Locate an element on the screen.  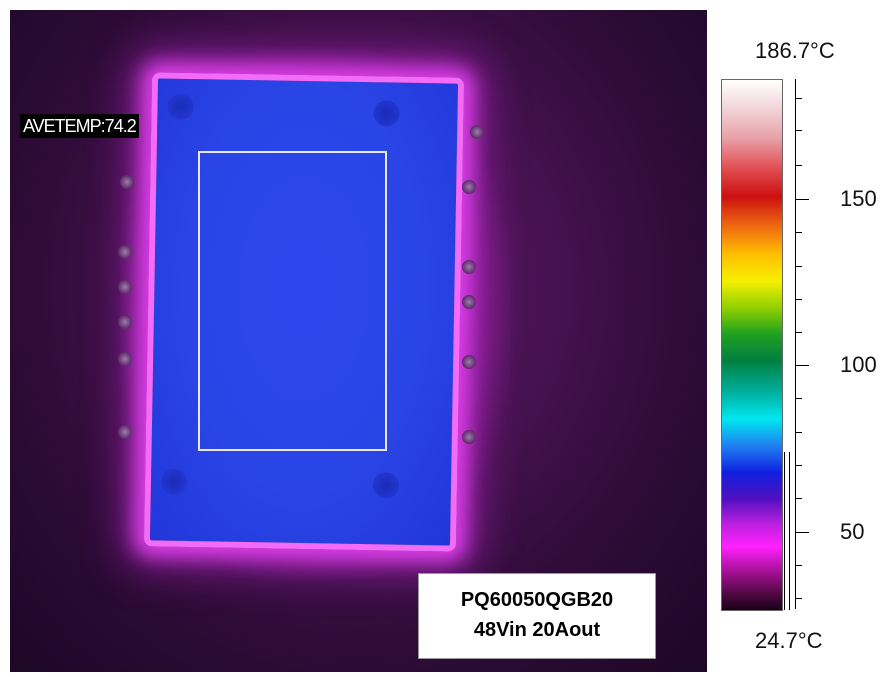
scale-axis is located at coordinates (795, 344).